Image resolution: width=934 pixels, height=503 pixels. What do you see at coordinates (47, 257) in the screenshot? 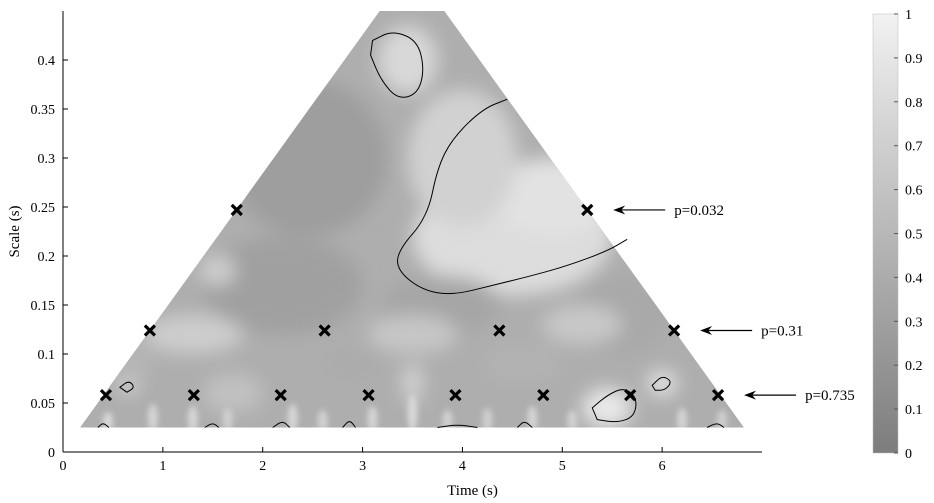
I see `y-tick-label-4: 0.2` at bounding box center [47, 257].